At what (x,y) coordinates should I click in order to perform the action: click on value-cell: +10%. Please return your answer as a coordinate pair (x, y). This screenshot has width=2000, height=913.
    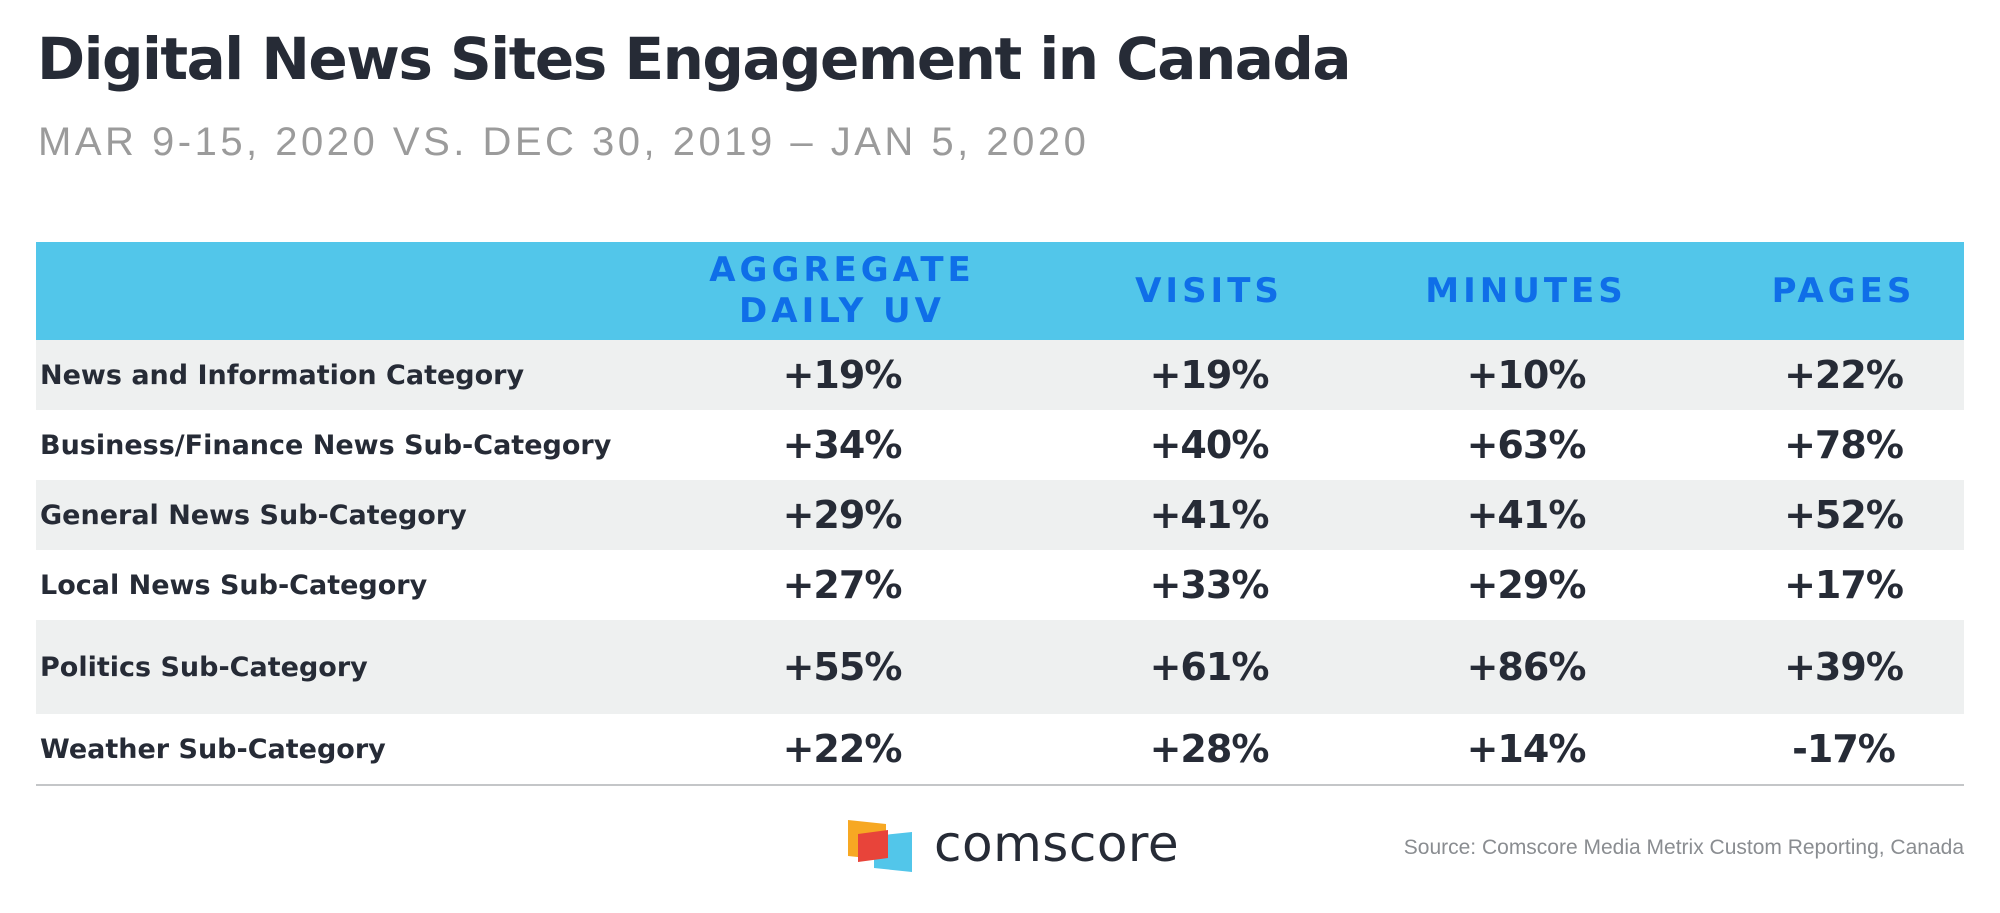
    Looking at the image, I should click on (1526, 375).